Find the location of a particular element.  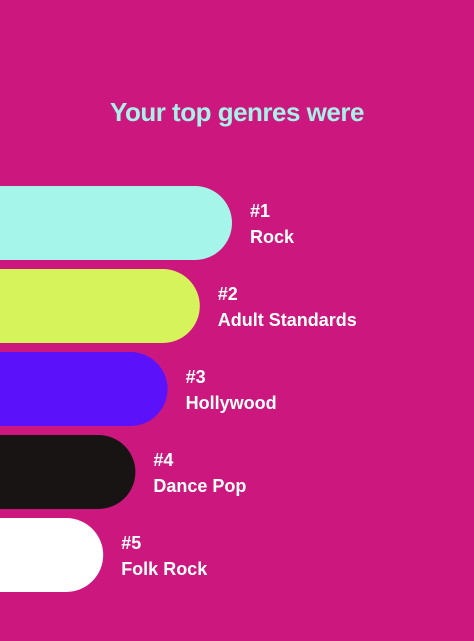

genre-rank: #5 is located at coordinates (131, 543).